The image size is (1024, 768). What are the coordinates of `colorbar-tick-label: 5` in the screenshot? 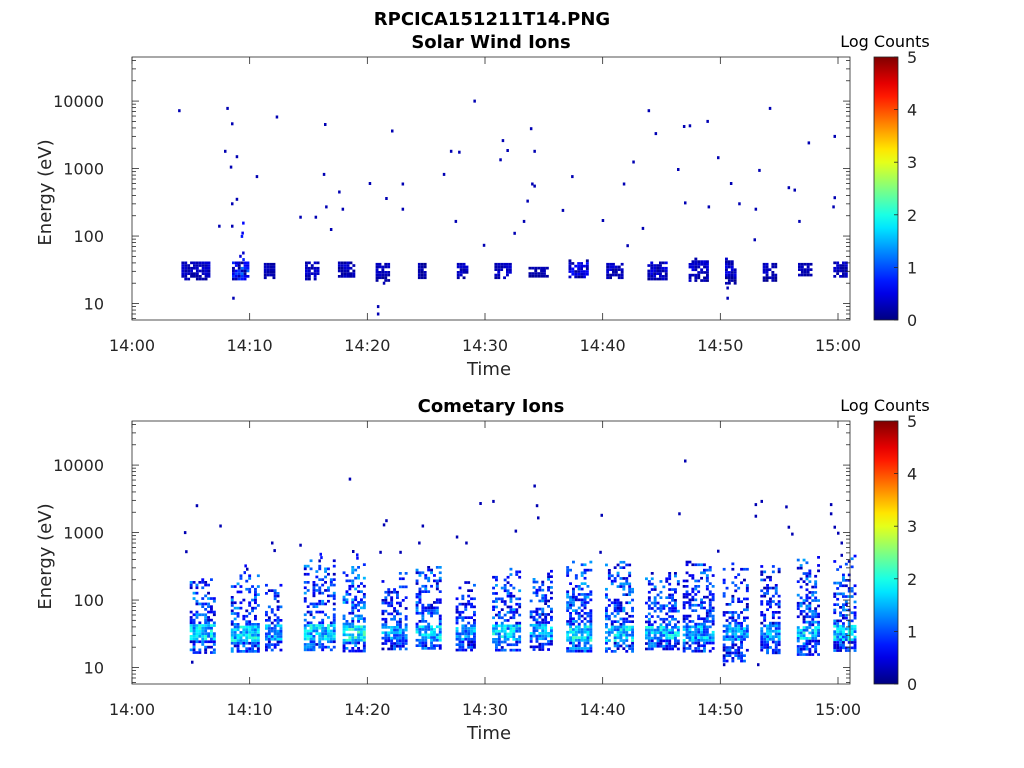 It's located at (912, 57).